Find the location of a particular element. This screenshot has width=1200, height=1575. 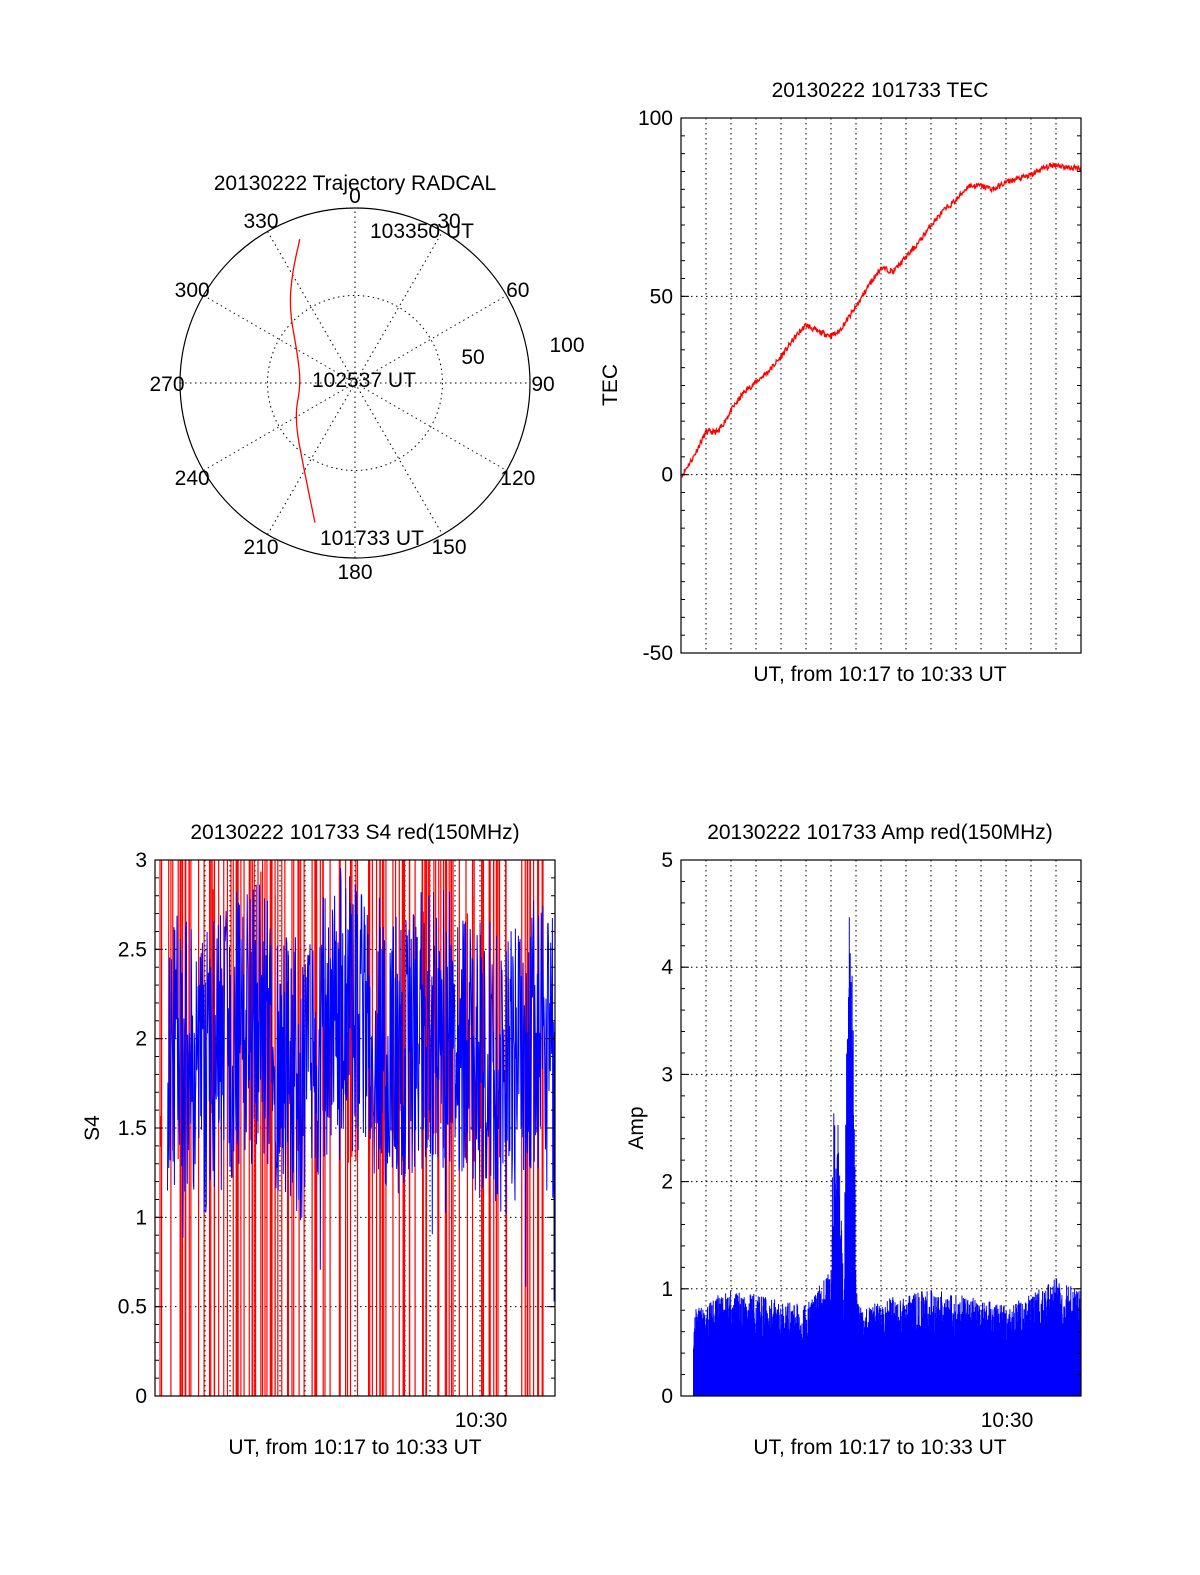

amp-ylabel: Amp is located at coordinates (636, 1127).